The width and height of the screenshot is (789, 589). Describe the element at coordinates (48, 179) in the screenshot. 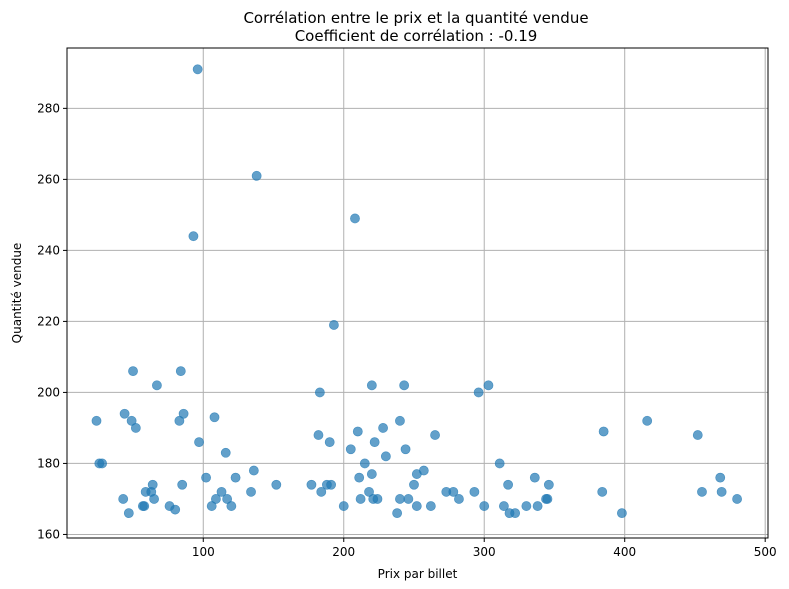

I see `y-tick-label: 260` at that location.